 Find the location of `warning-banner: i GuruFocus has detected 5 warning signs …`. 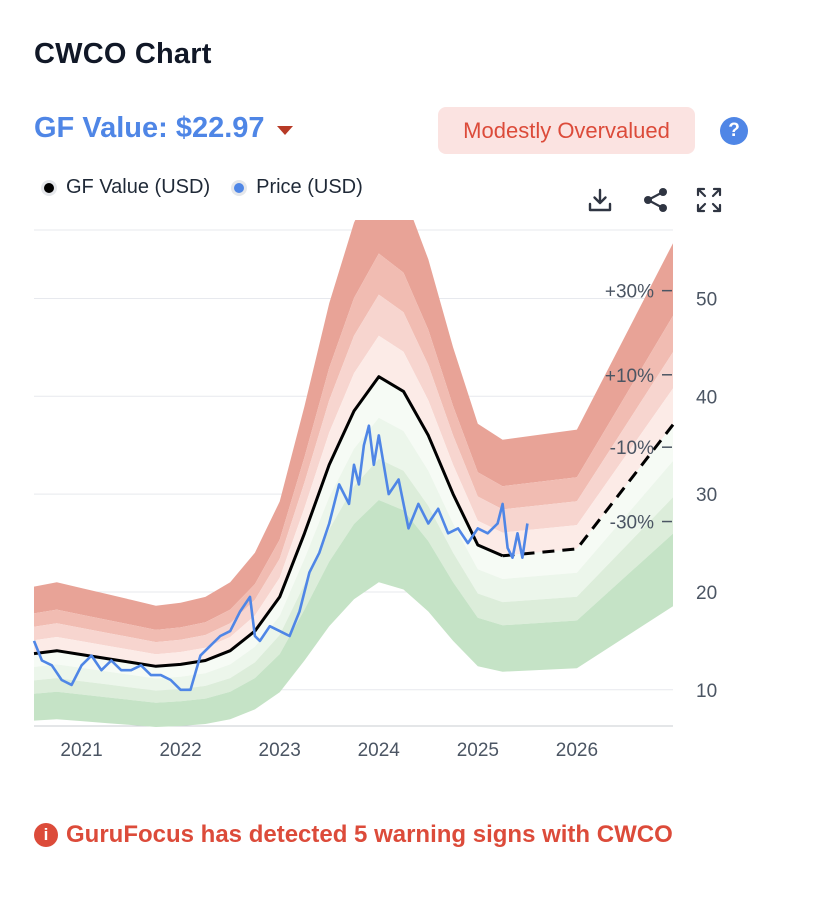

warning-banner: i GuruFocus has detected 5 warning signs … is located at coordinates (384, 835).